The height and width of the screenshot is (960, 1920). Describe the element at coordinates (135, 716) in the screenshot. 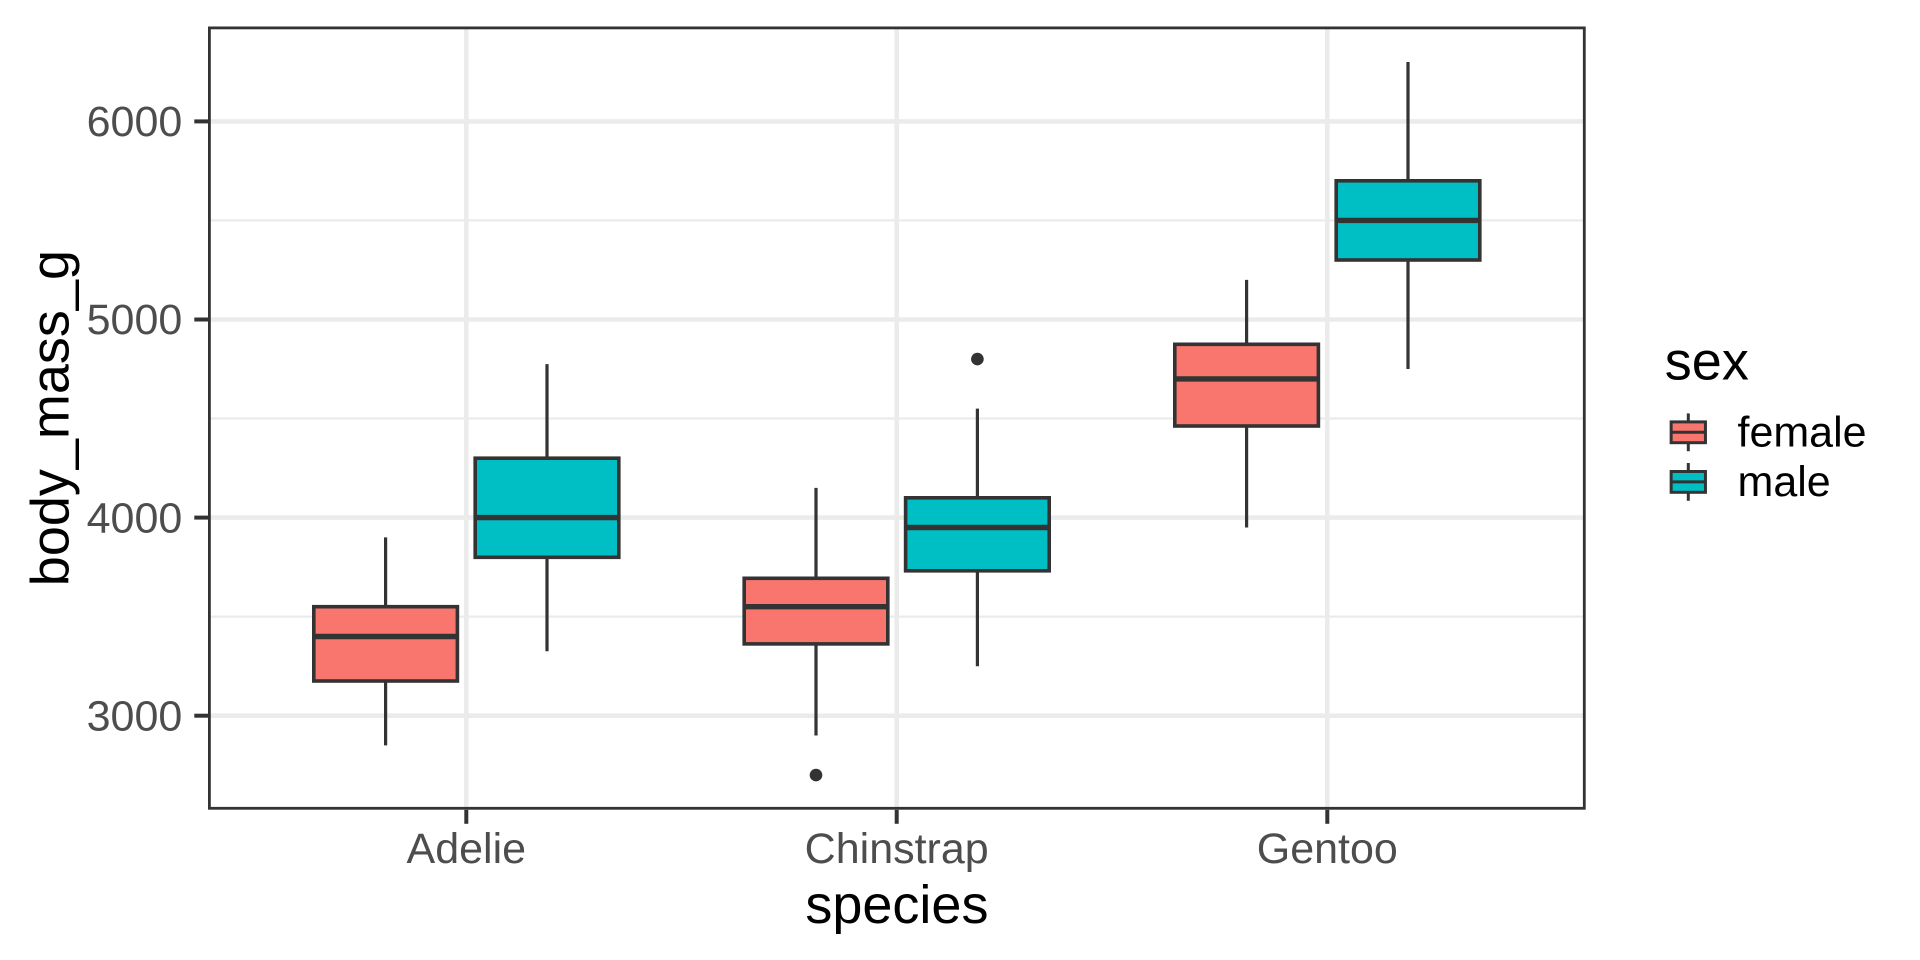

I see `svg-text: 3000` at that location.